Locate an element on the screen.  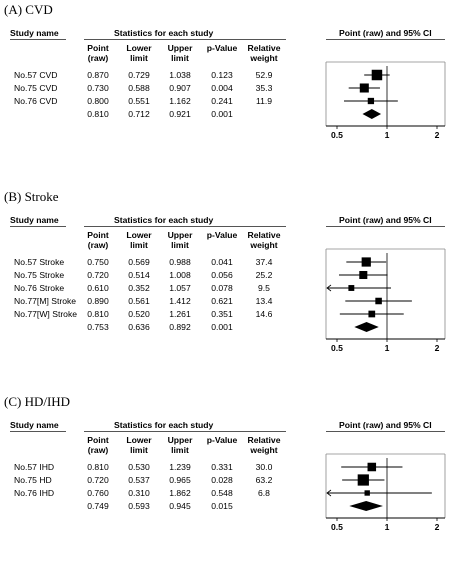
cell-upper: 0.988 is located at coordinates (180, 262).